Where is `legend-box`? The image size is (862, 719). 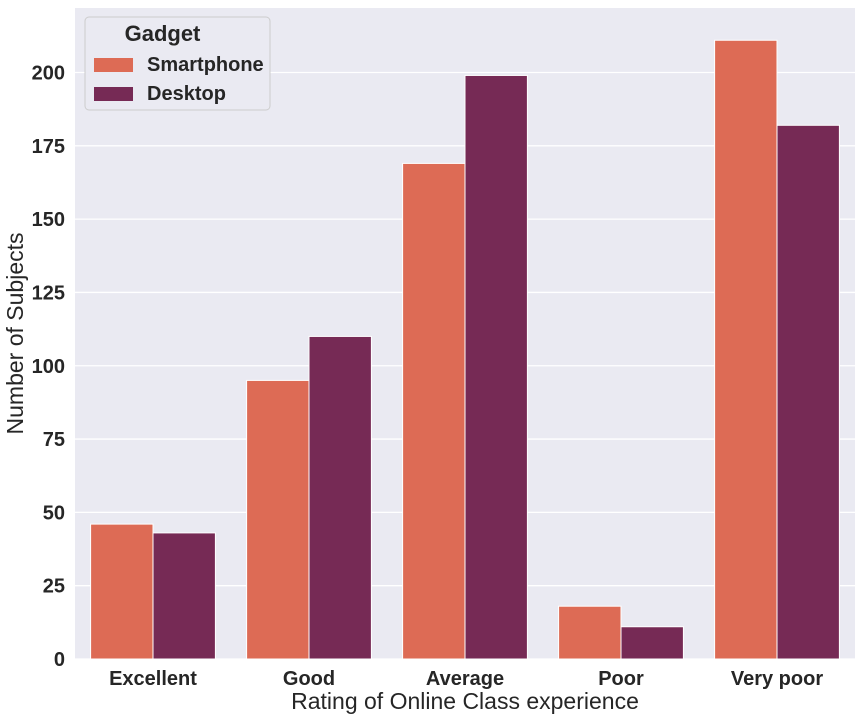 legend-box is located at coordinates (177, 63).